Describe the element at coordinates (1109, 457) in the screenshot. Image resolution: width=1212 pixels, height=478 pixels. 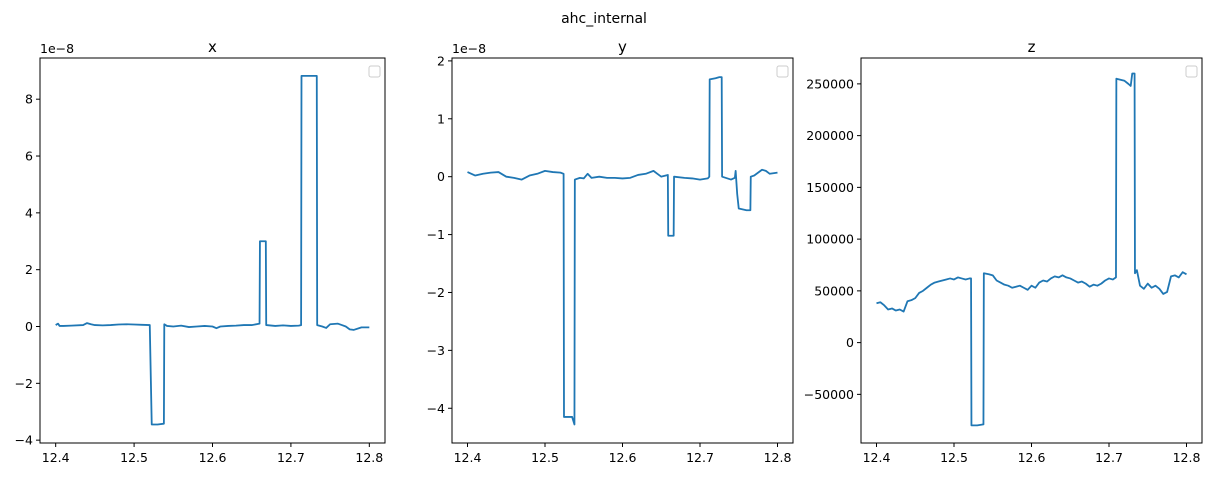
I see `x-tick-label-z-3: 12.7` at that location.